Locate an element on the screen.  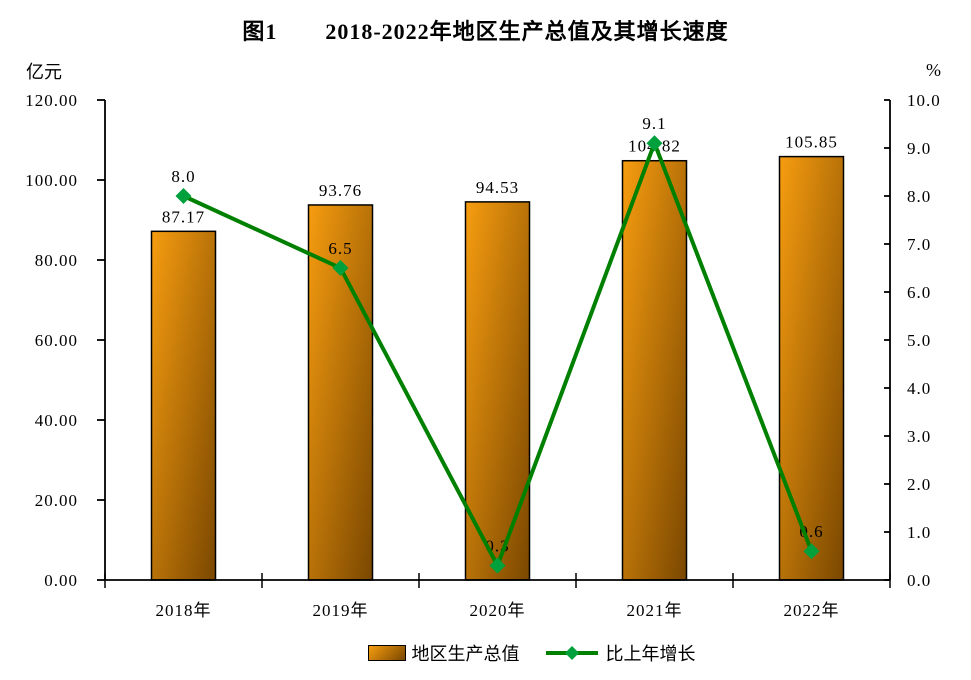
left-axis-tick-label: 40.00 is located at coordinates (56, 420).